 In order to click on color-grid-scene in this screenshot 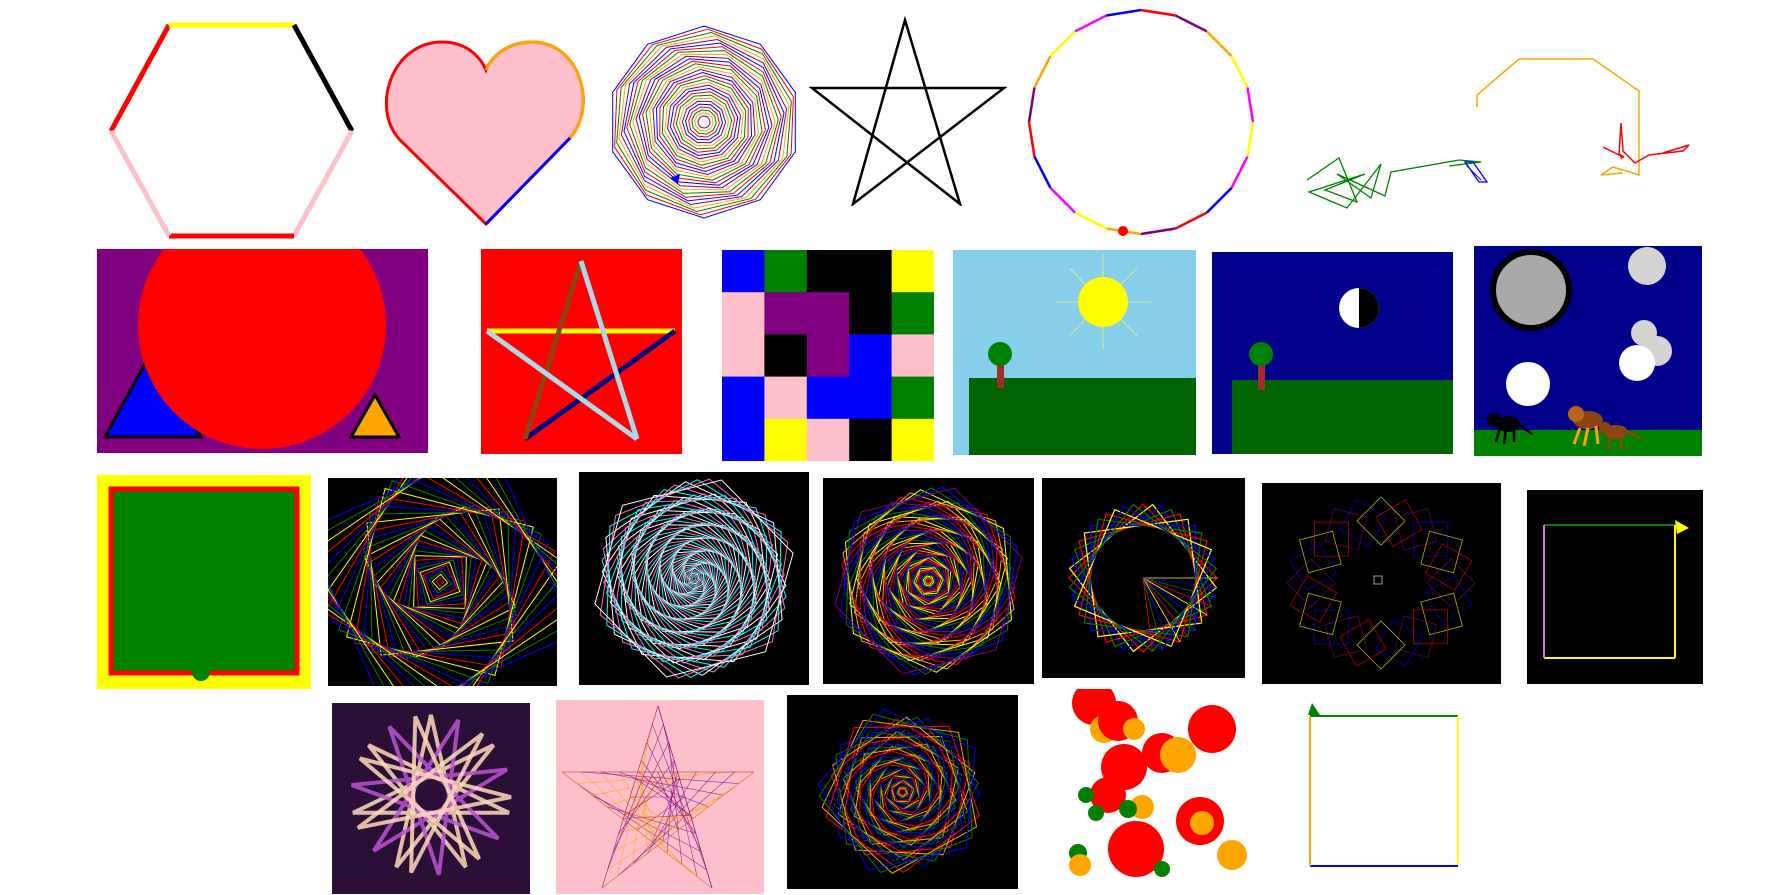, I will do `click(828, 355)`.